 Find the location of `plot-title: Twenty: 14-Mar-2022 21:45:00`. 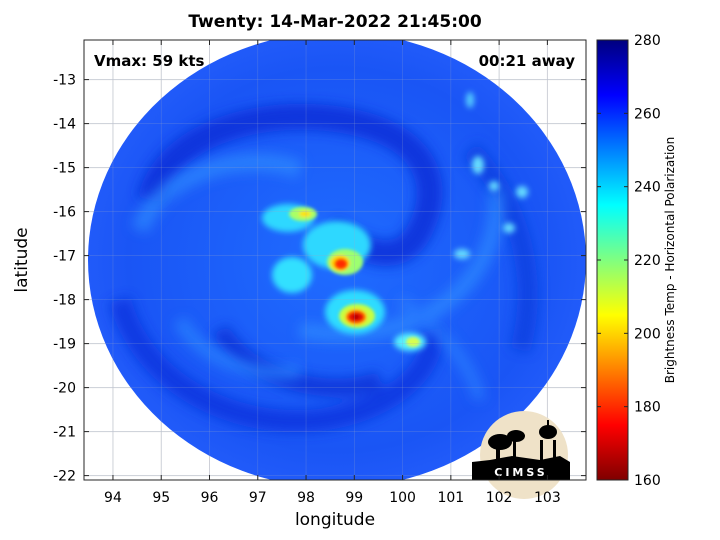

plot-title: Twenty: 14-Mar-2022 21:45:00 is located at coordinates (335, 22).